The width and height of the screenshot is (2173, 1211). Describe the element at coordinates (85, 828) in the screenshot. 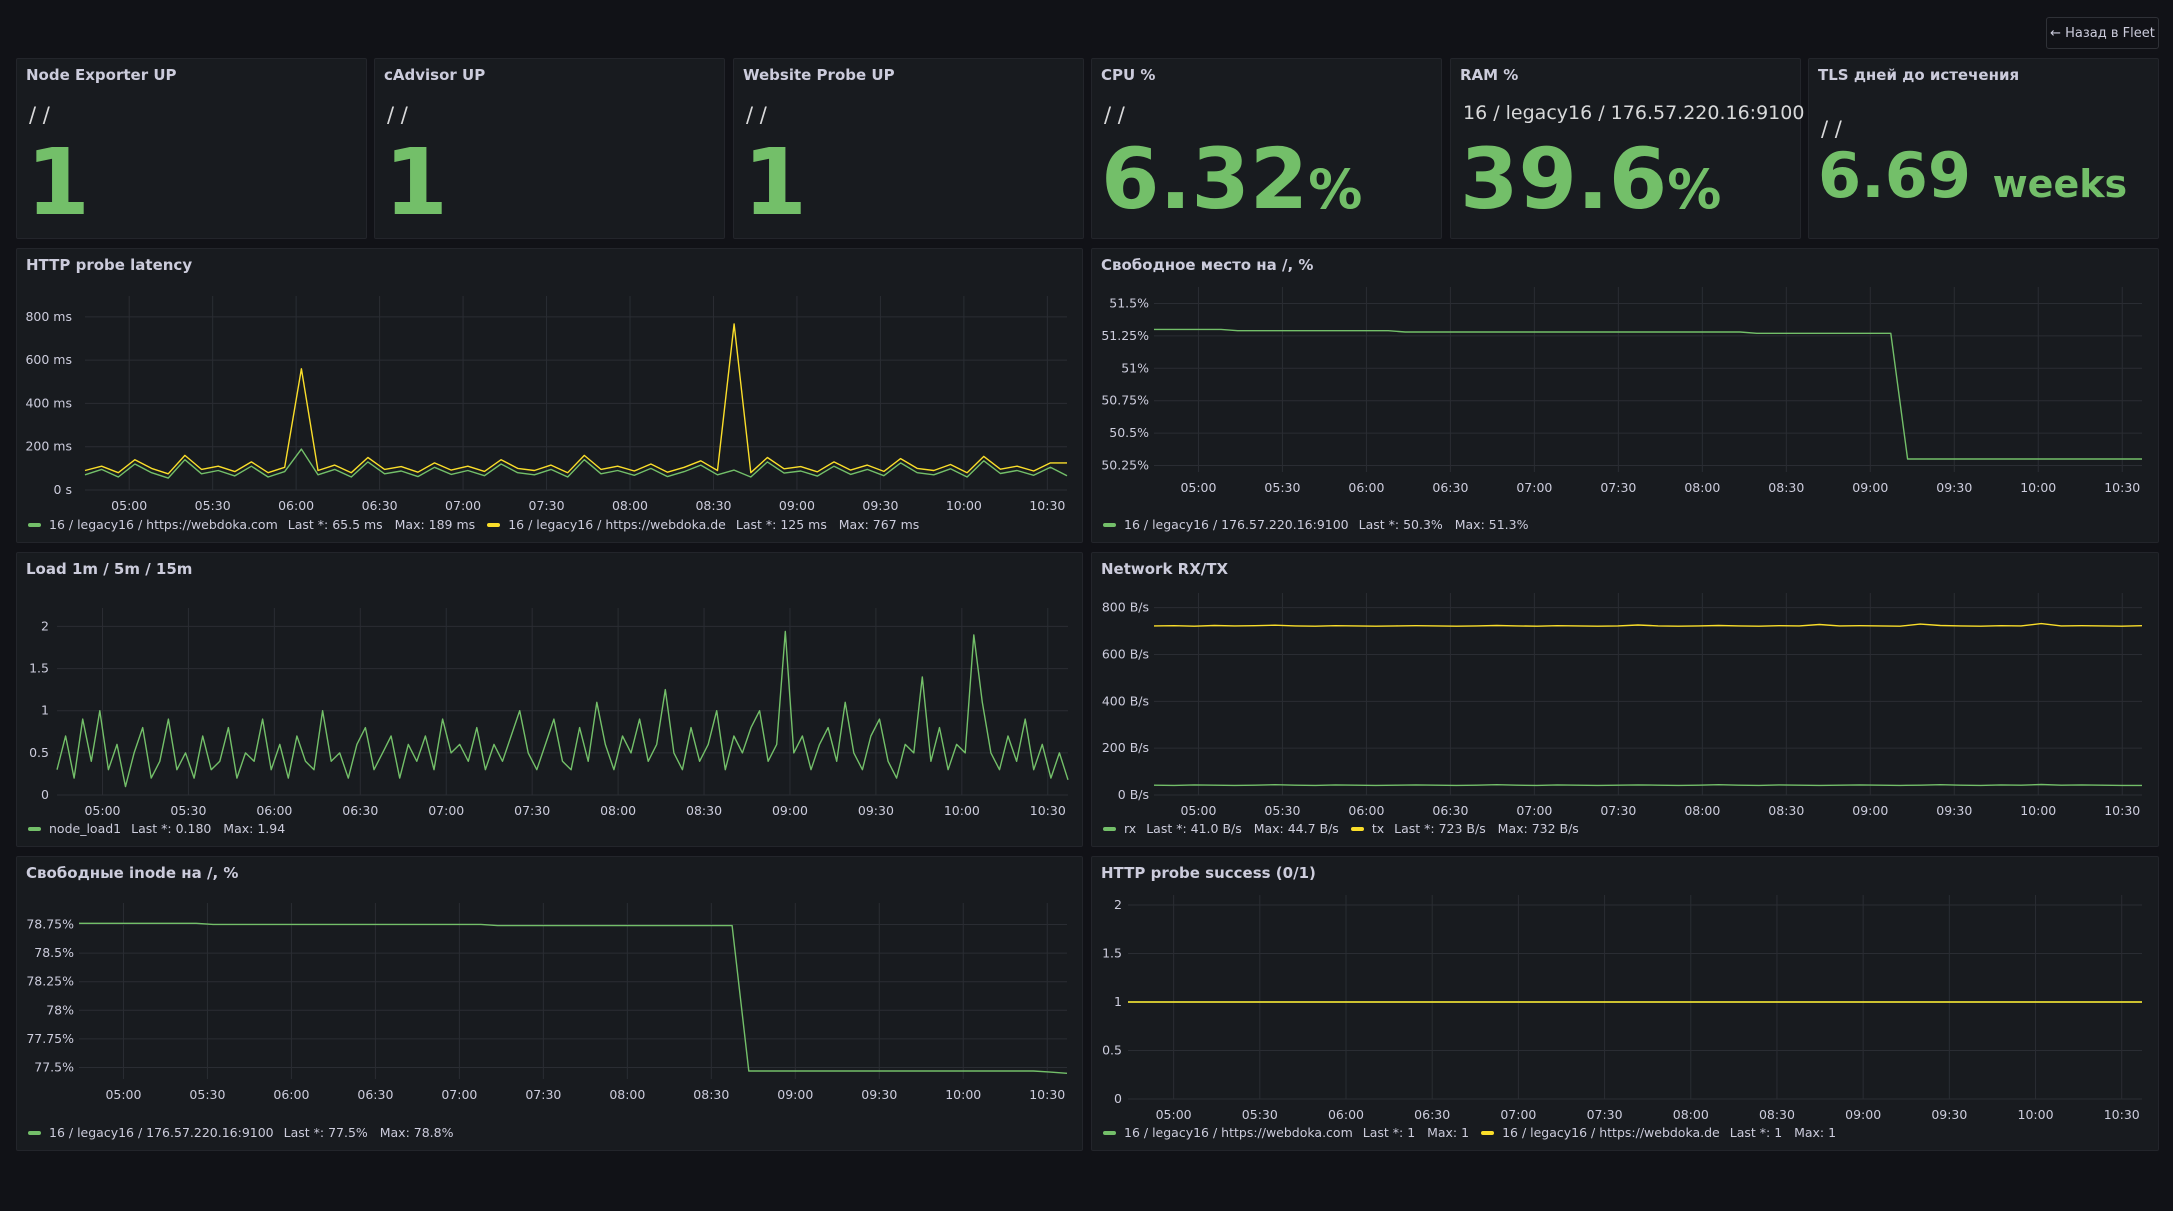

I see `legend-series-name: node_load1` at that location.